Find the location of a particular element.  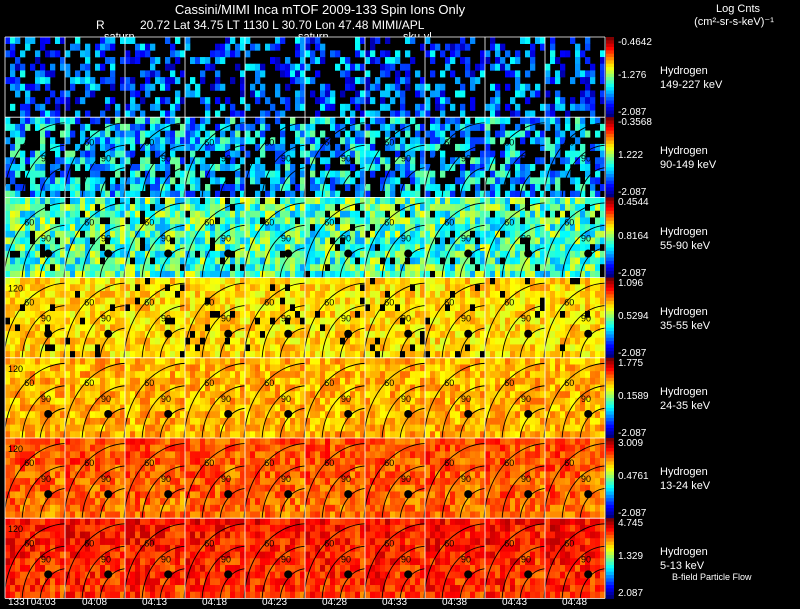

contour-label: 60 is located at coordinates (509, 142).